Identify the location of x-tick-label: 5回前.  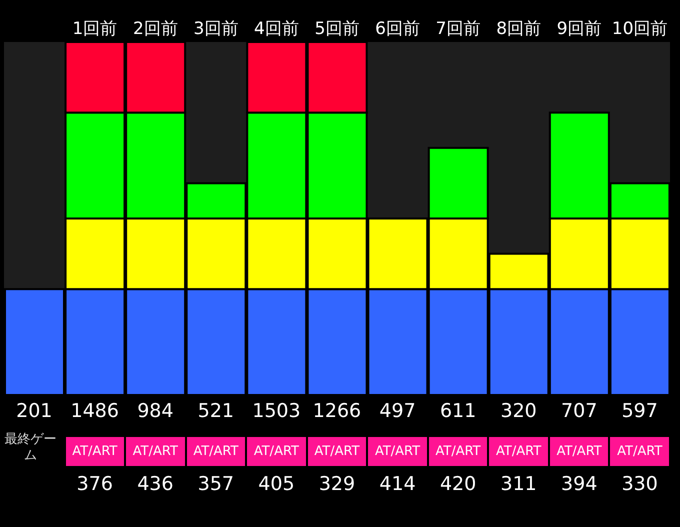
(337, 29).